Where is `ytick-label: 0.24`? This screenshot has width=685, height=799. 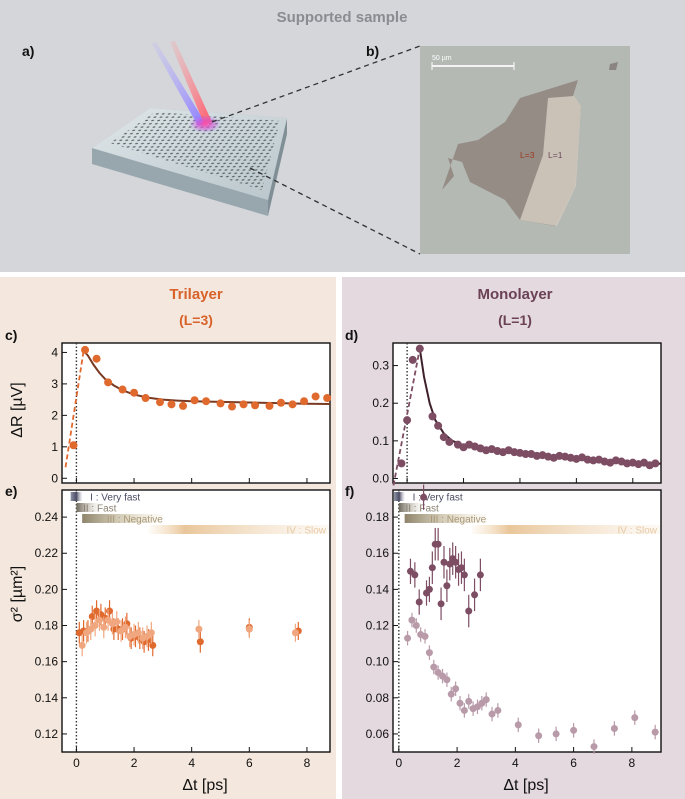 ytick-label: 0.24 is located at coordinates (47, 517).